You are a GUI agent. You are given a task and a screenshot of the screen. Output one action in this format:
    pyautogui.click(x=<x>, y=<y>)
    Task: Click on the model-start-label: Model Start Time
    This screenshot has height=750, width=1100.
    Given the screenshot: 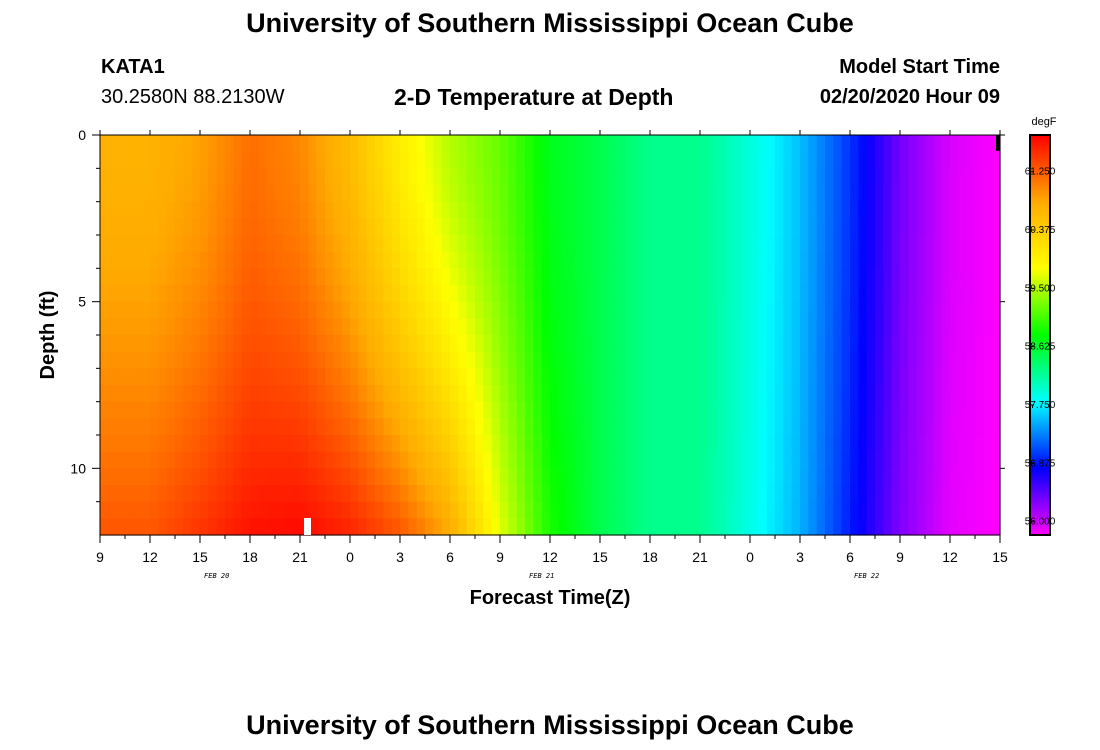 What is the action you would take?
    pyautogui.click(x=919, y=67)
    